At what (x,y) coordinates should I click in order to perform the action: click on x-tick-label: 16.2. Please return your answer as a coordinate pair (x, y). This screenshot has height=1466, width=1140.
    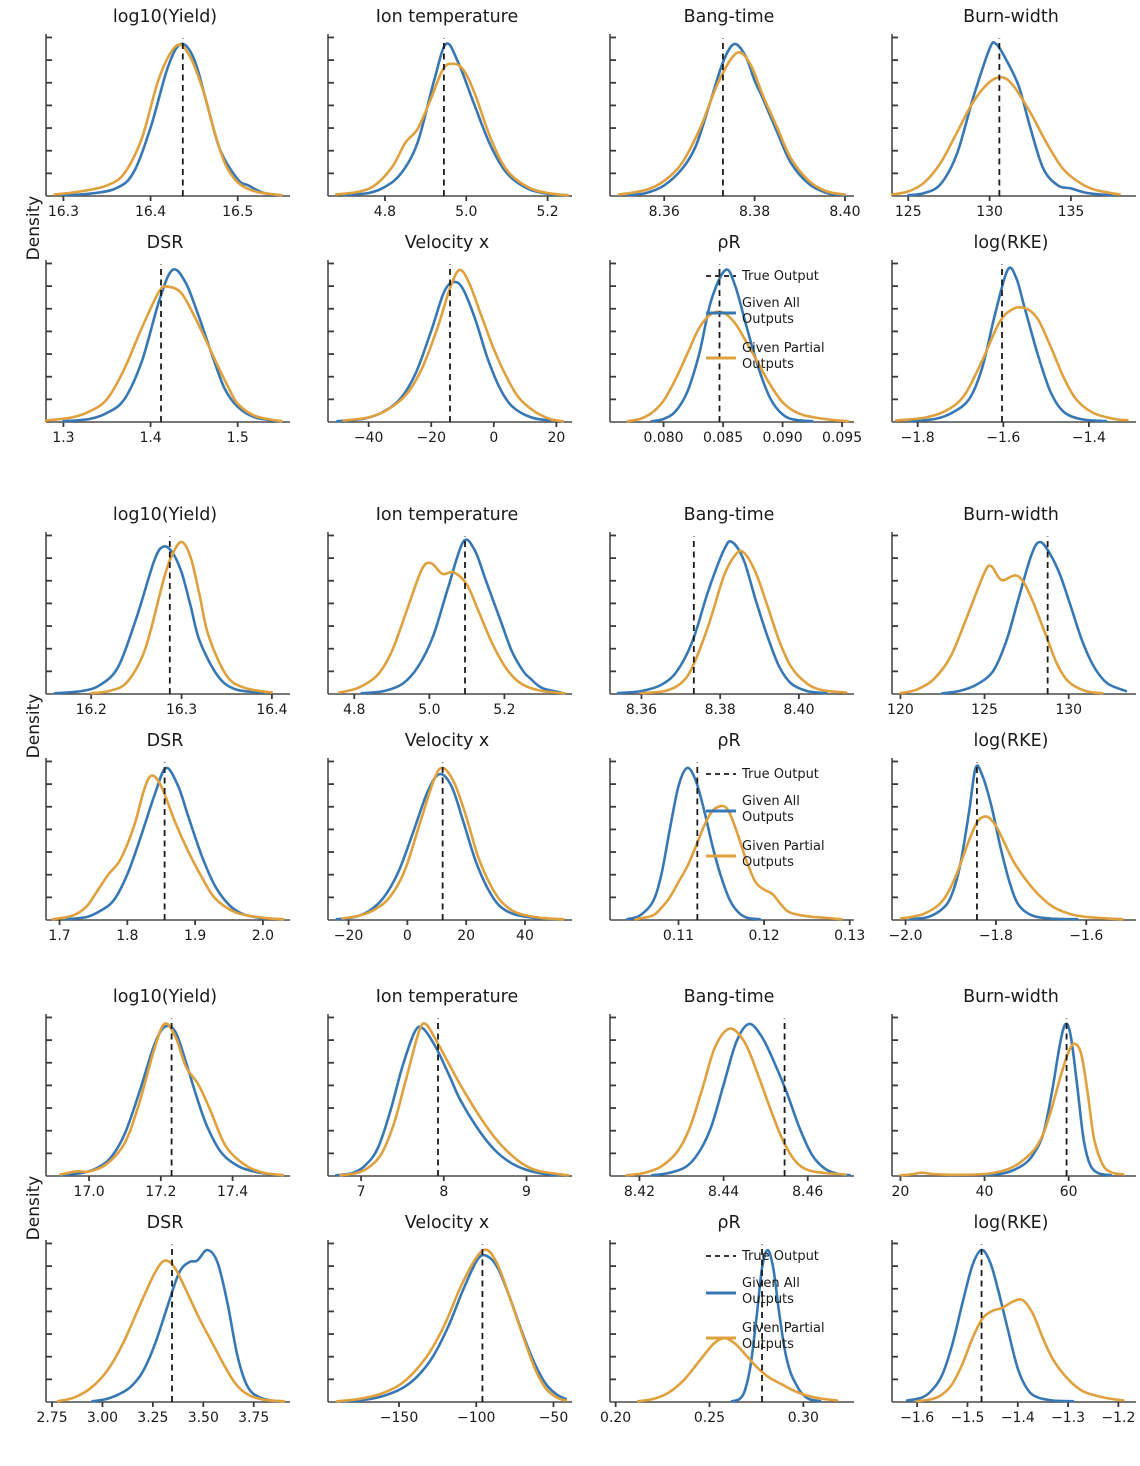
    Looking at the image, I should click on (91, 710).